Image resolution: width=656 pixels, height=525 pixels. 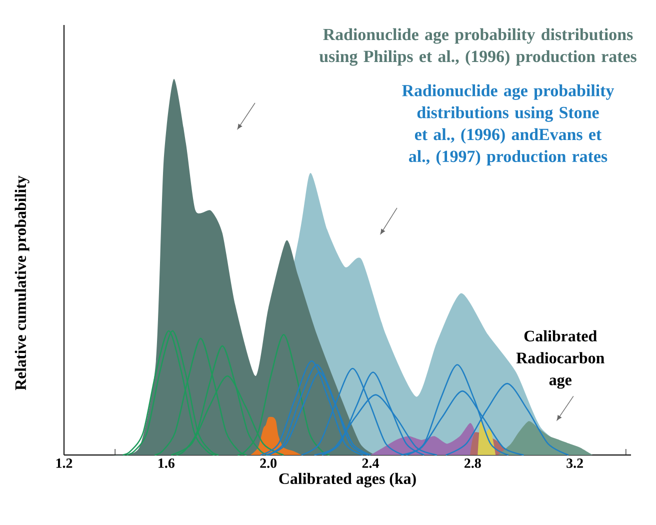 I want to click on x-tick-label: 1.2, so click(x=64, y=463).